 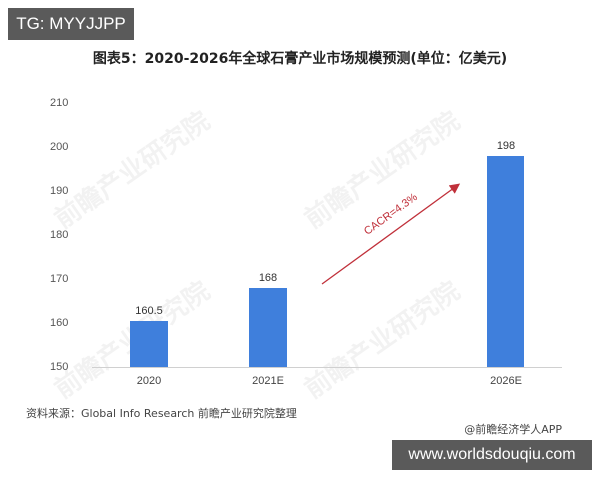 What do you see at coordinates (268, 278) in the screenshot?
I see `bar-value-label: 168` at bounding box center [268, 278].